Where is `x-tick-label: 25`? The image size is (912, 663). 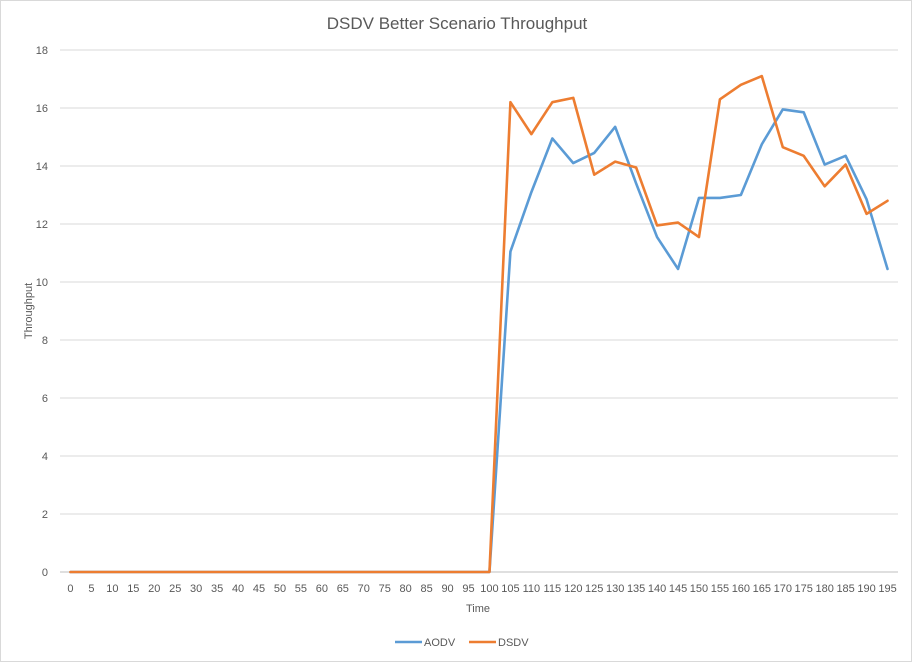 x-tick-label: 25 is located at coordinates (175, 589).